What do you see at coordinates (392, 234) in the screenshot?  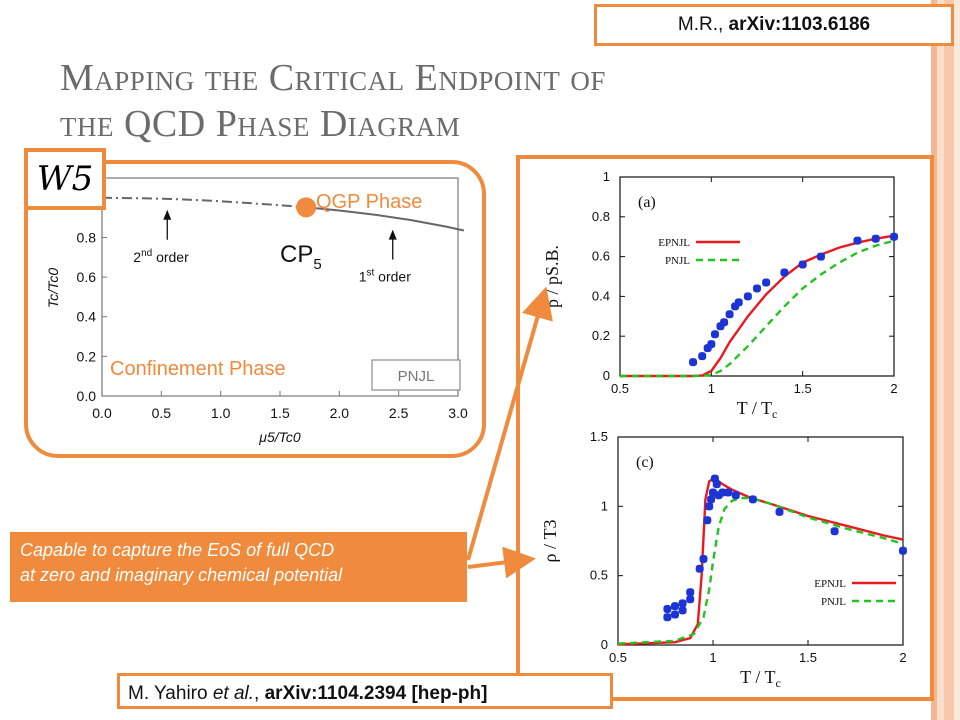 I see `first-order-arrowhead` at bounding box center [392, 234].